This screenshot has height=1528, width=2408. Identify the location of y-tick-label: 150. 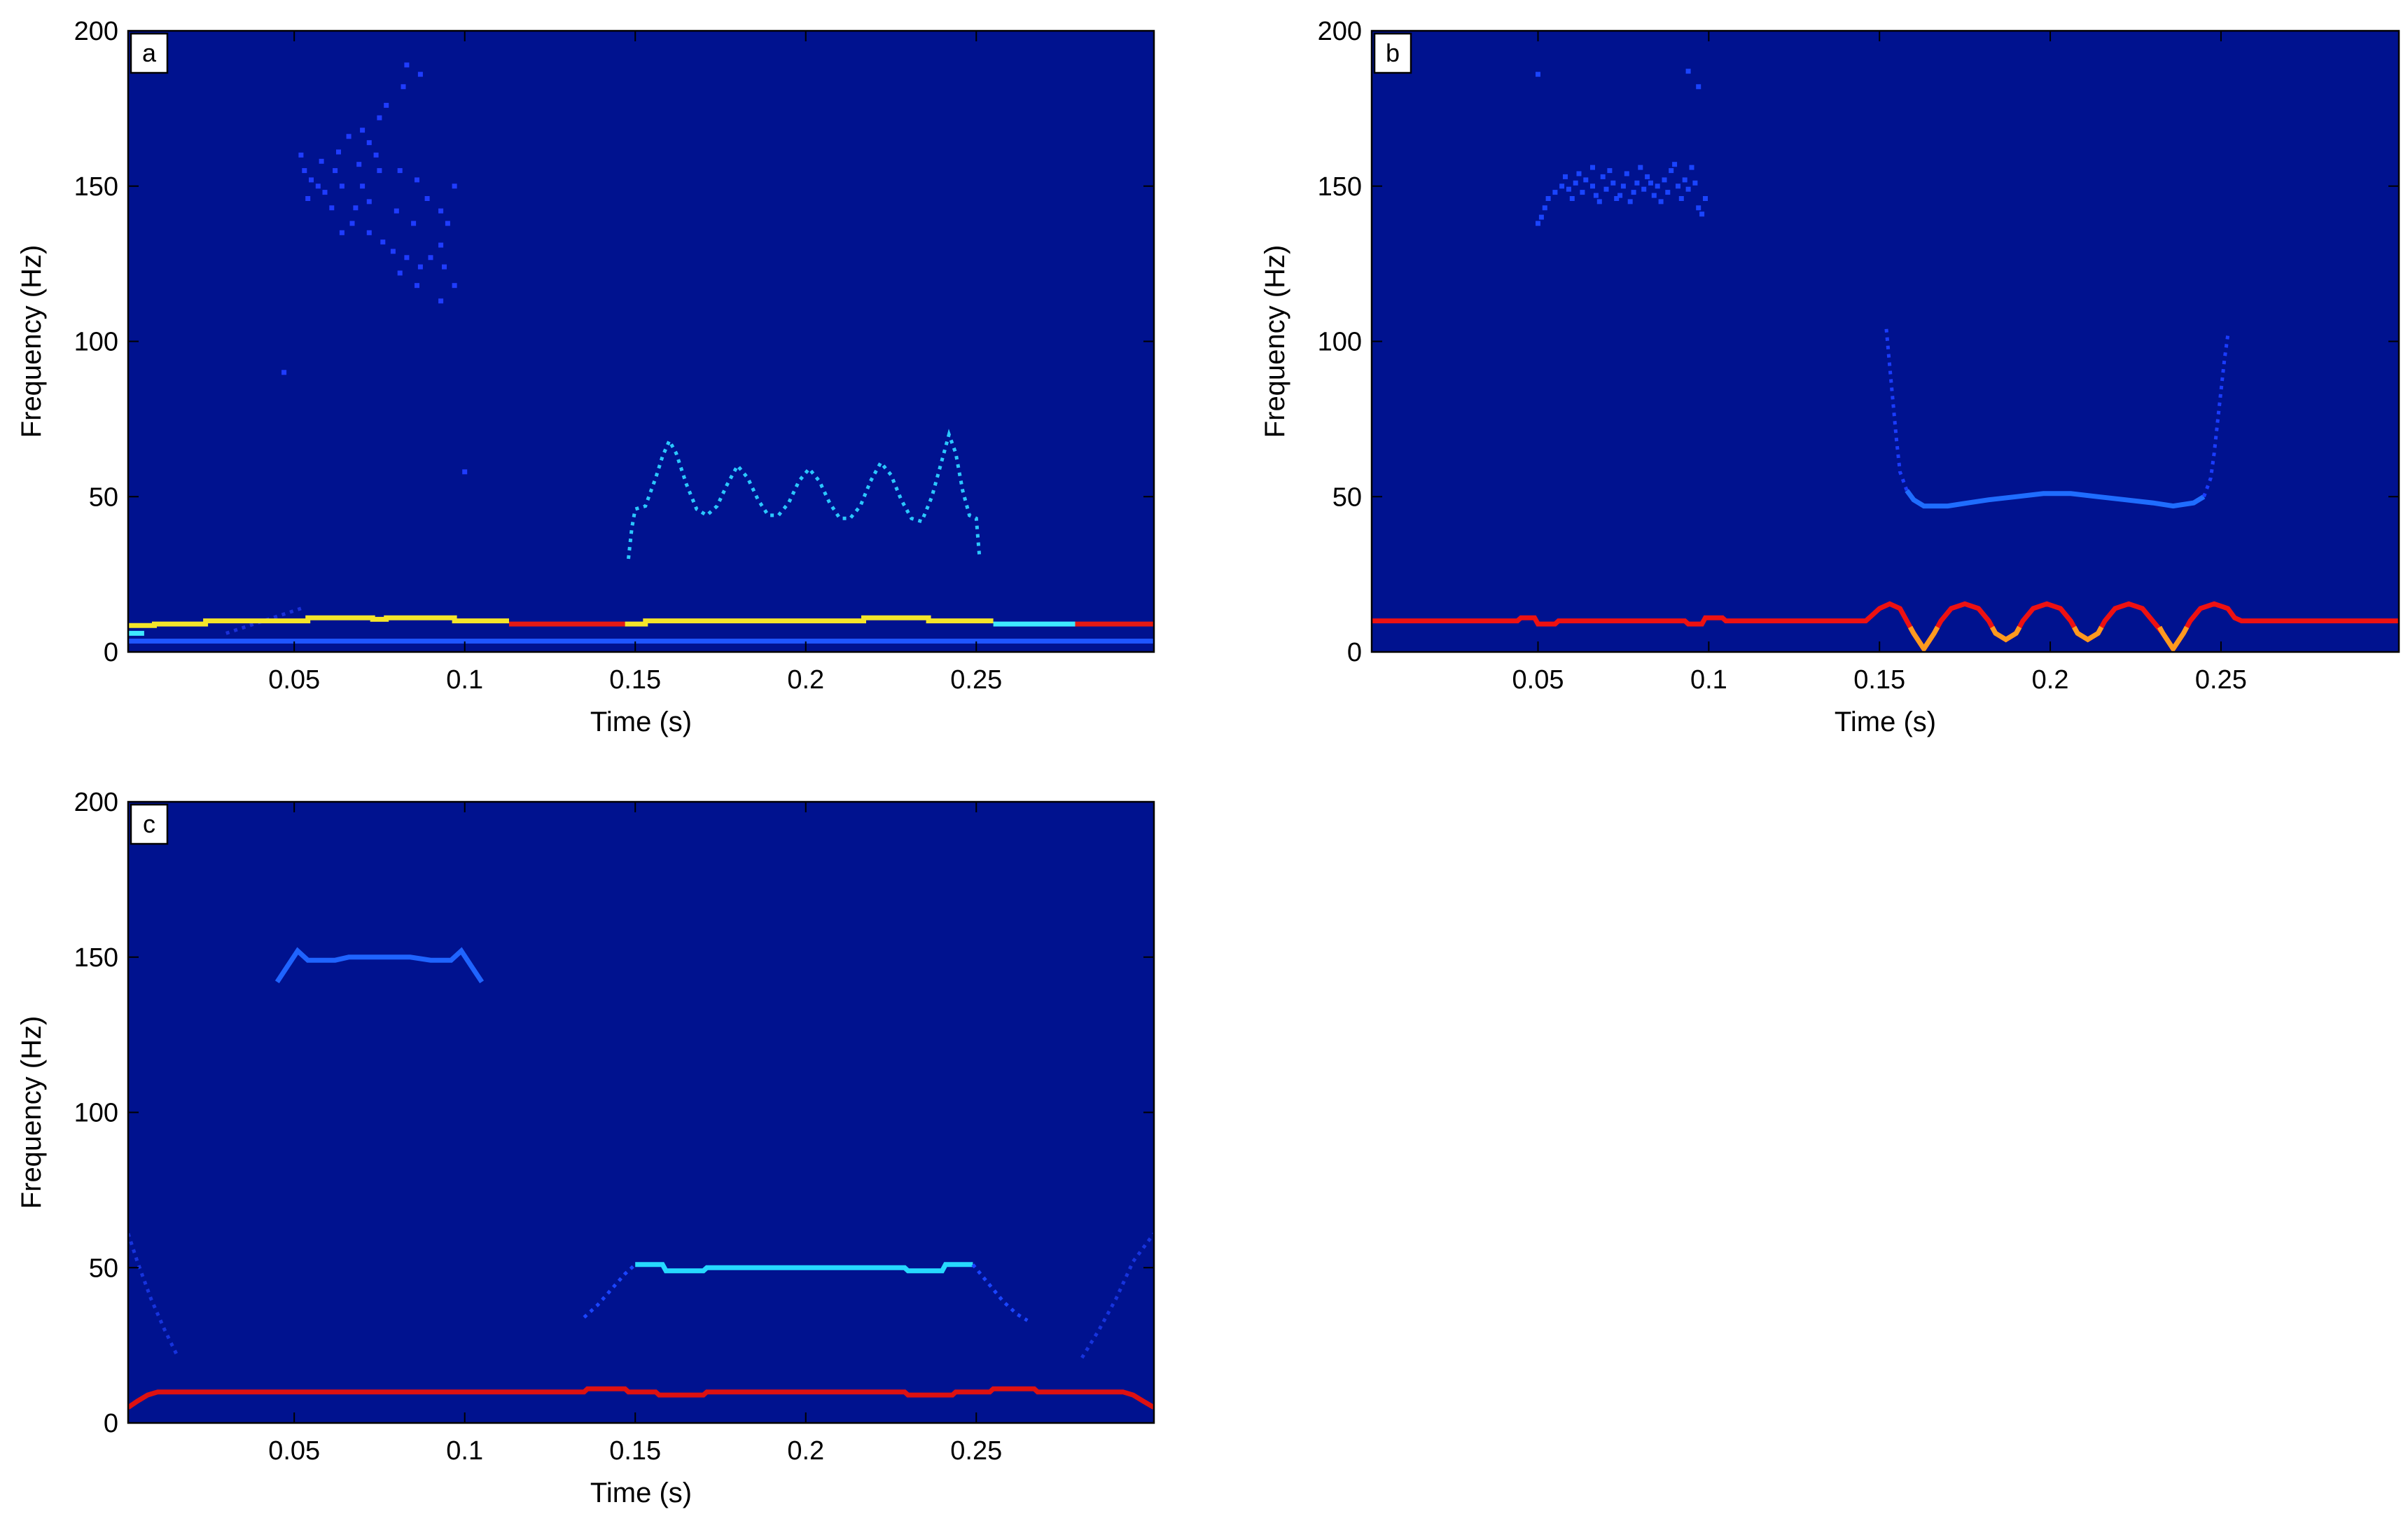
(96, 958).